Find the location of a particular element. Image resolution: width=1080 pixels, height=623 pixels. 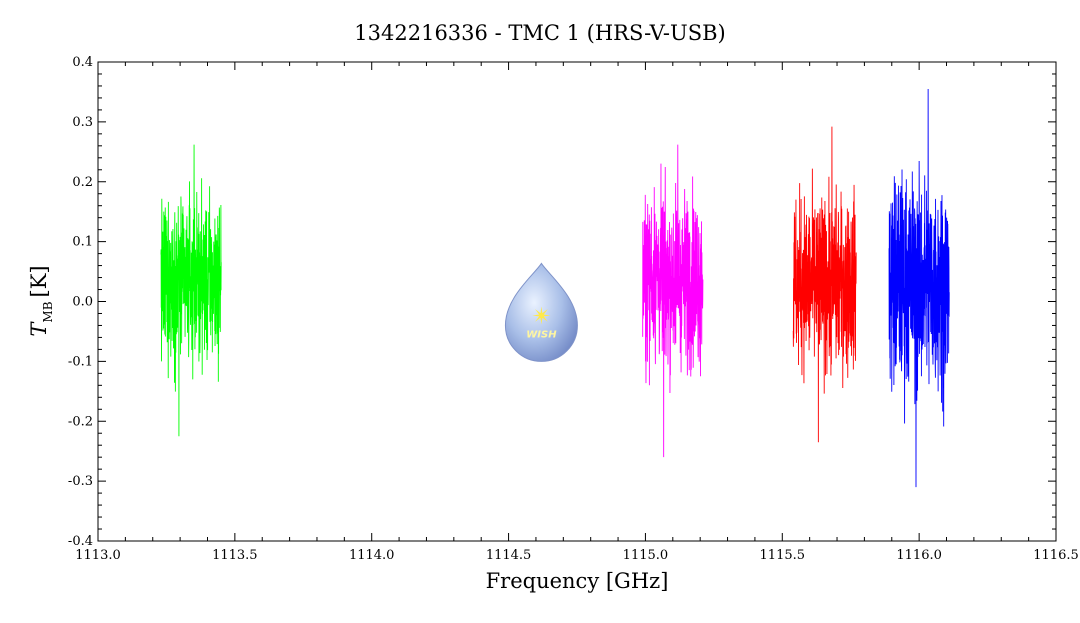

x-tick-label: 1114.5 is located at coordinates (509, 555).